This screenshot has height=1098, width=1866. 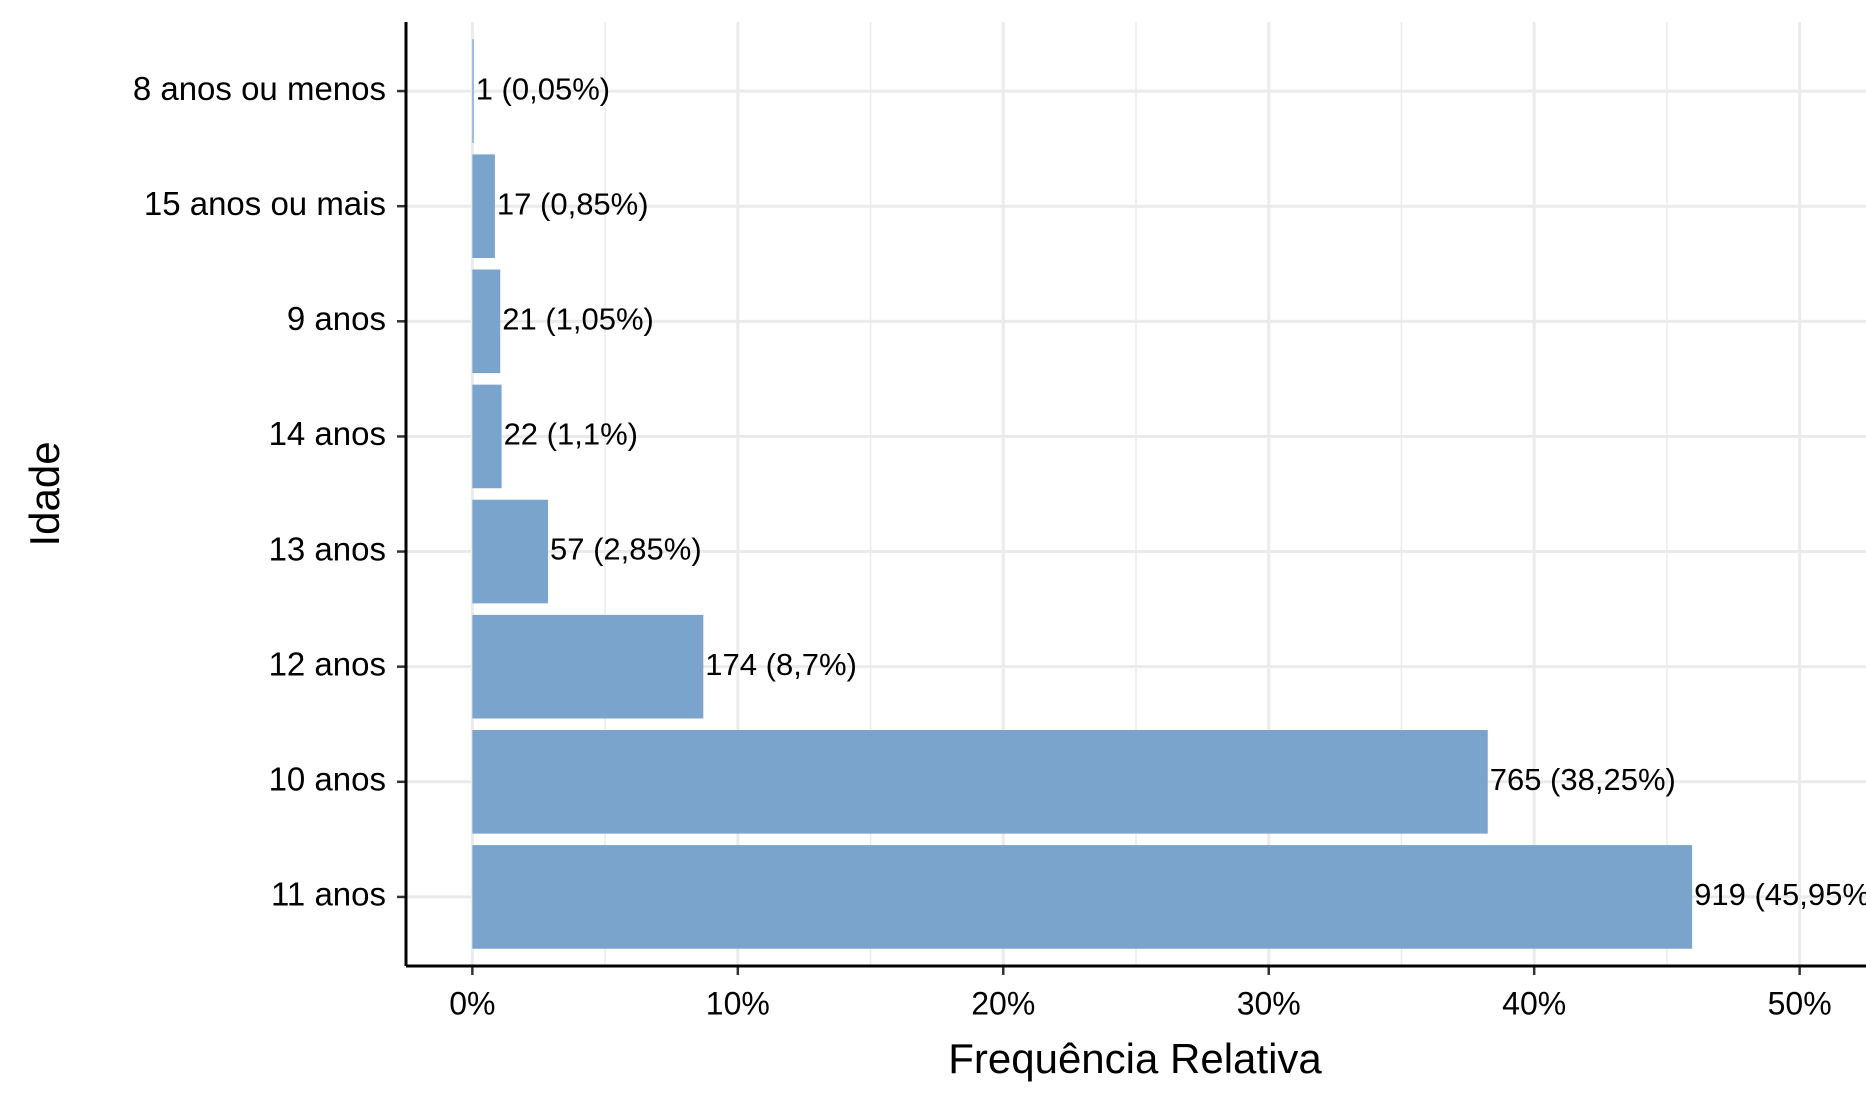 I want to click on x-tick-label: 30%, so click(x=1269, y=1003).